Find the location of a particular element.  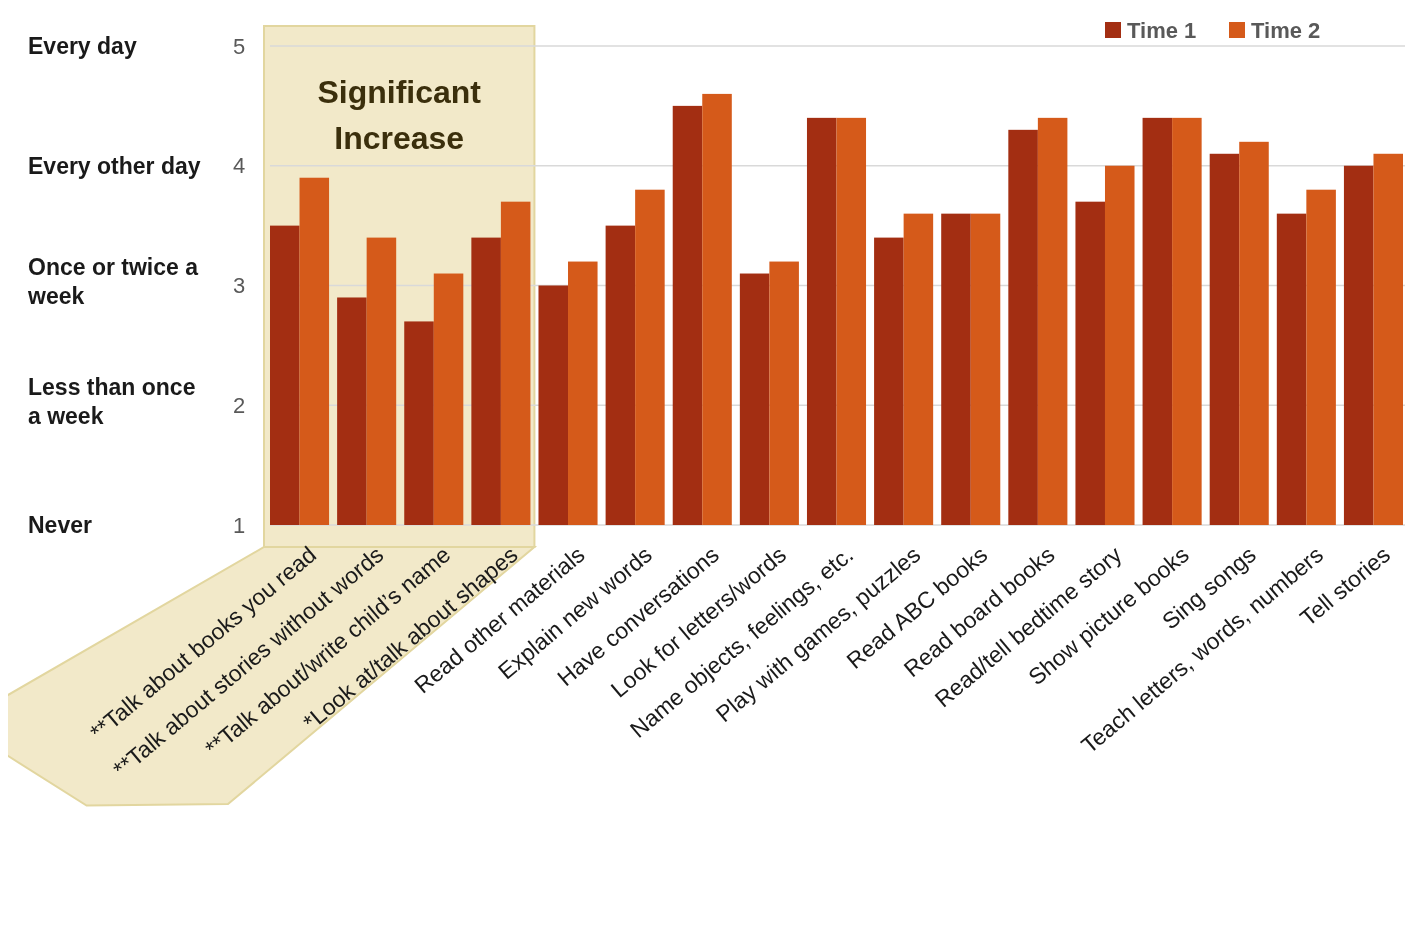

text: Once or twice a week is located at coordinates (113, 281).